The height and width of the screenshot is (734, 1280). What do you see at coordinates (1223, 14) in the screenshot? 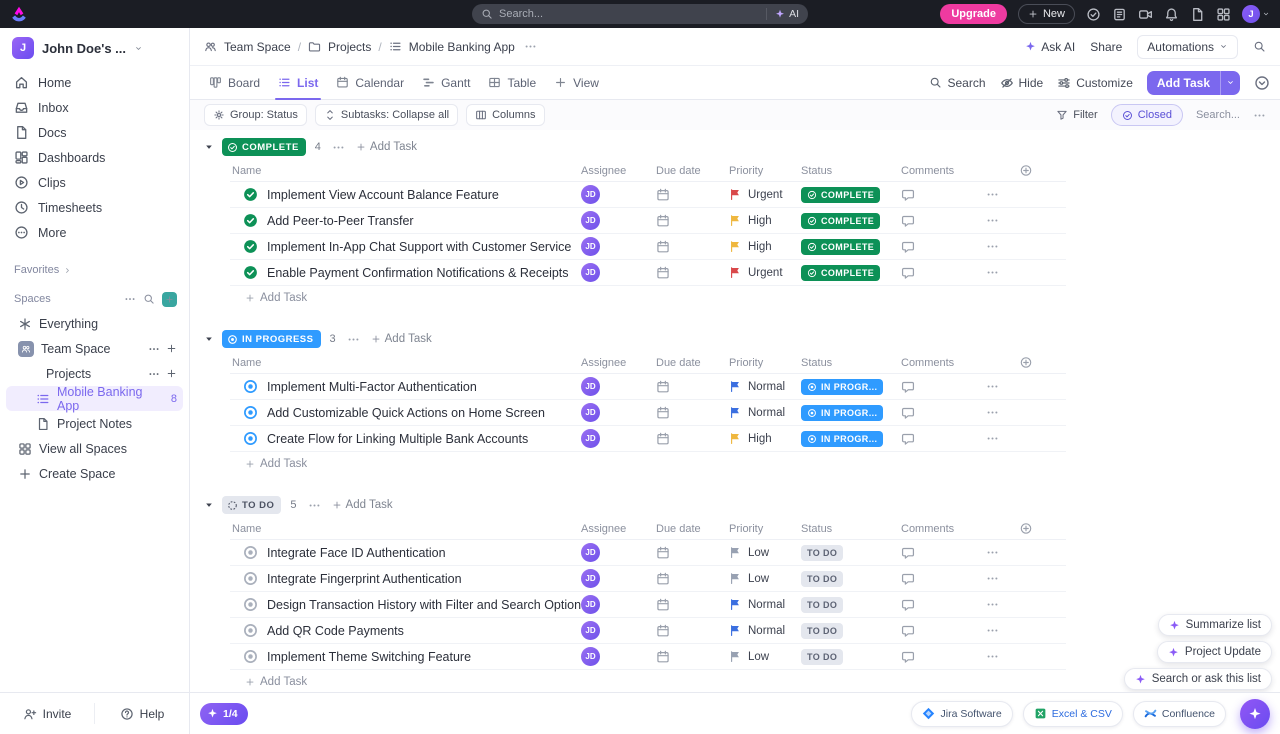
I see `apps-grid-icon` at bounding box center [1223, 14].